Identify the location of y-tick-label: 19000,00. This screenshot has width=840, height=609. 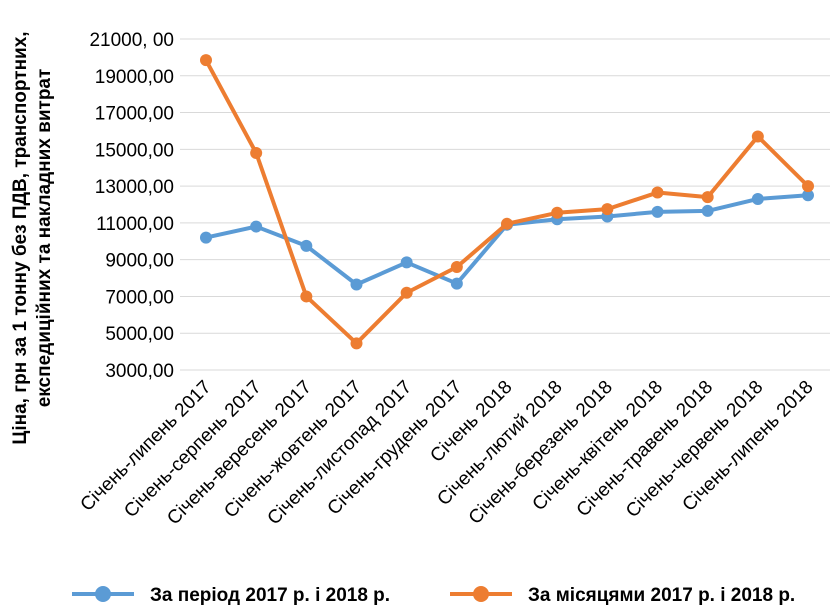
(134, 77).